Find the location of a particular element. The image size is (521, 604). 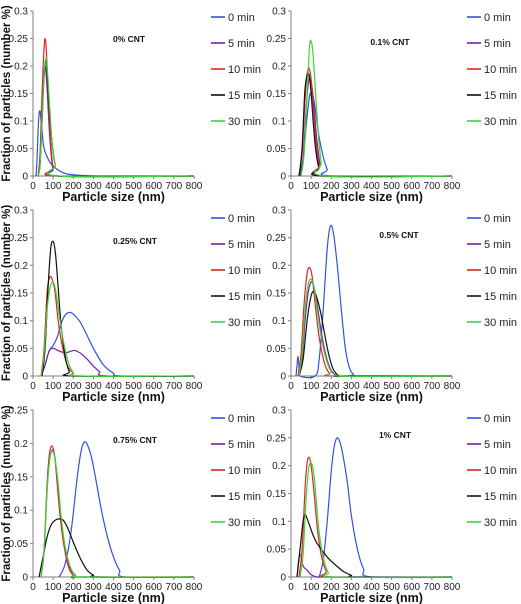

panel-title: 0.75% CNT is located at coordinates (135, 440).